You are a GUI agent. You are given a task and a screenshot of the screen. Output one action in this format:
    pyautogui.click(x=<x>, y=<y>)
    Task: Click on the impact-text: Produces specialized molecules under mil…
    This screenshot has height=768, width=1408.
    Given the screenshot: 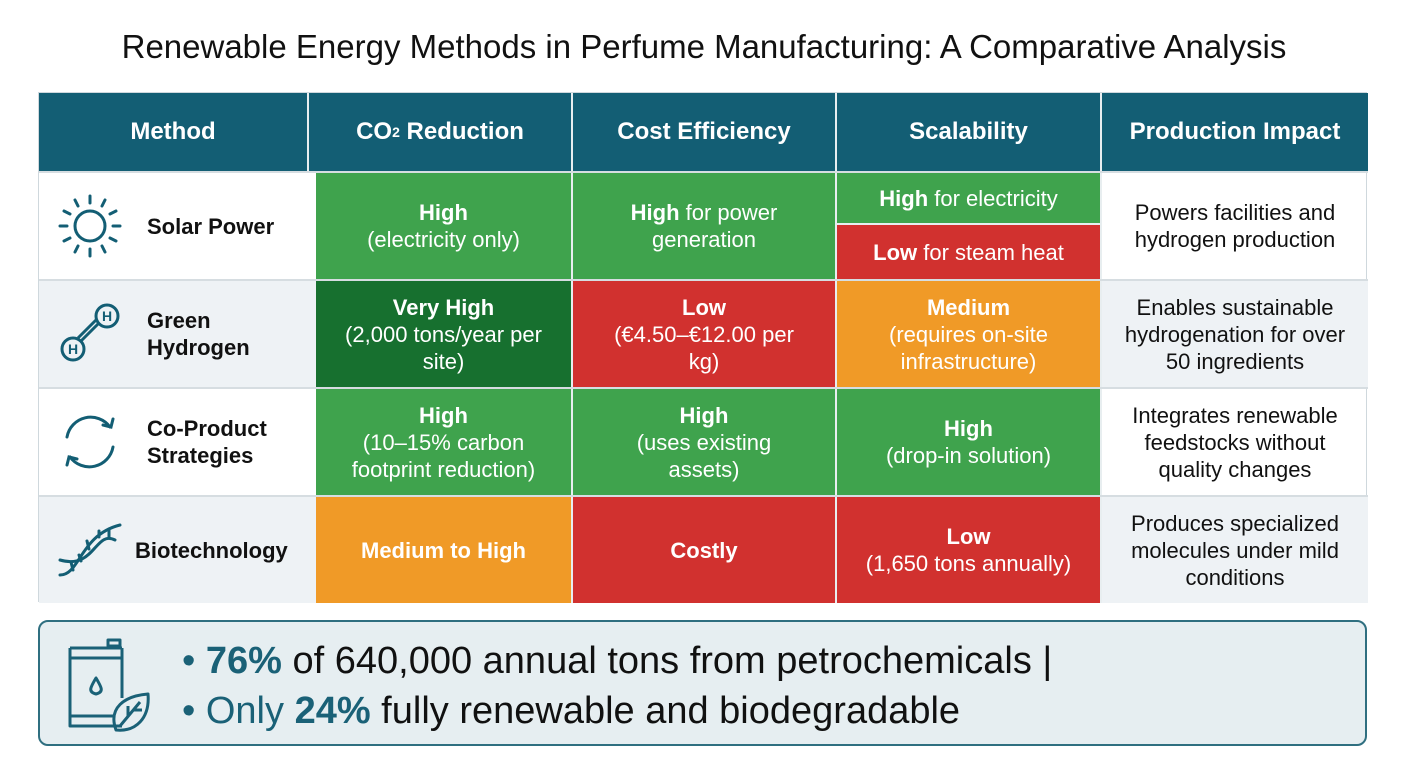 What is the action you would take?
    pyautogui.click(x=1235, y=550)
    